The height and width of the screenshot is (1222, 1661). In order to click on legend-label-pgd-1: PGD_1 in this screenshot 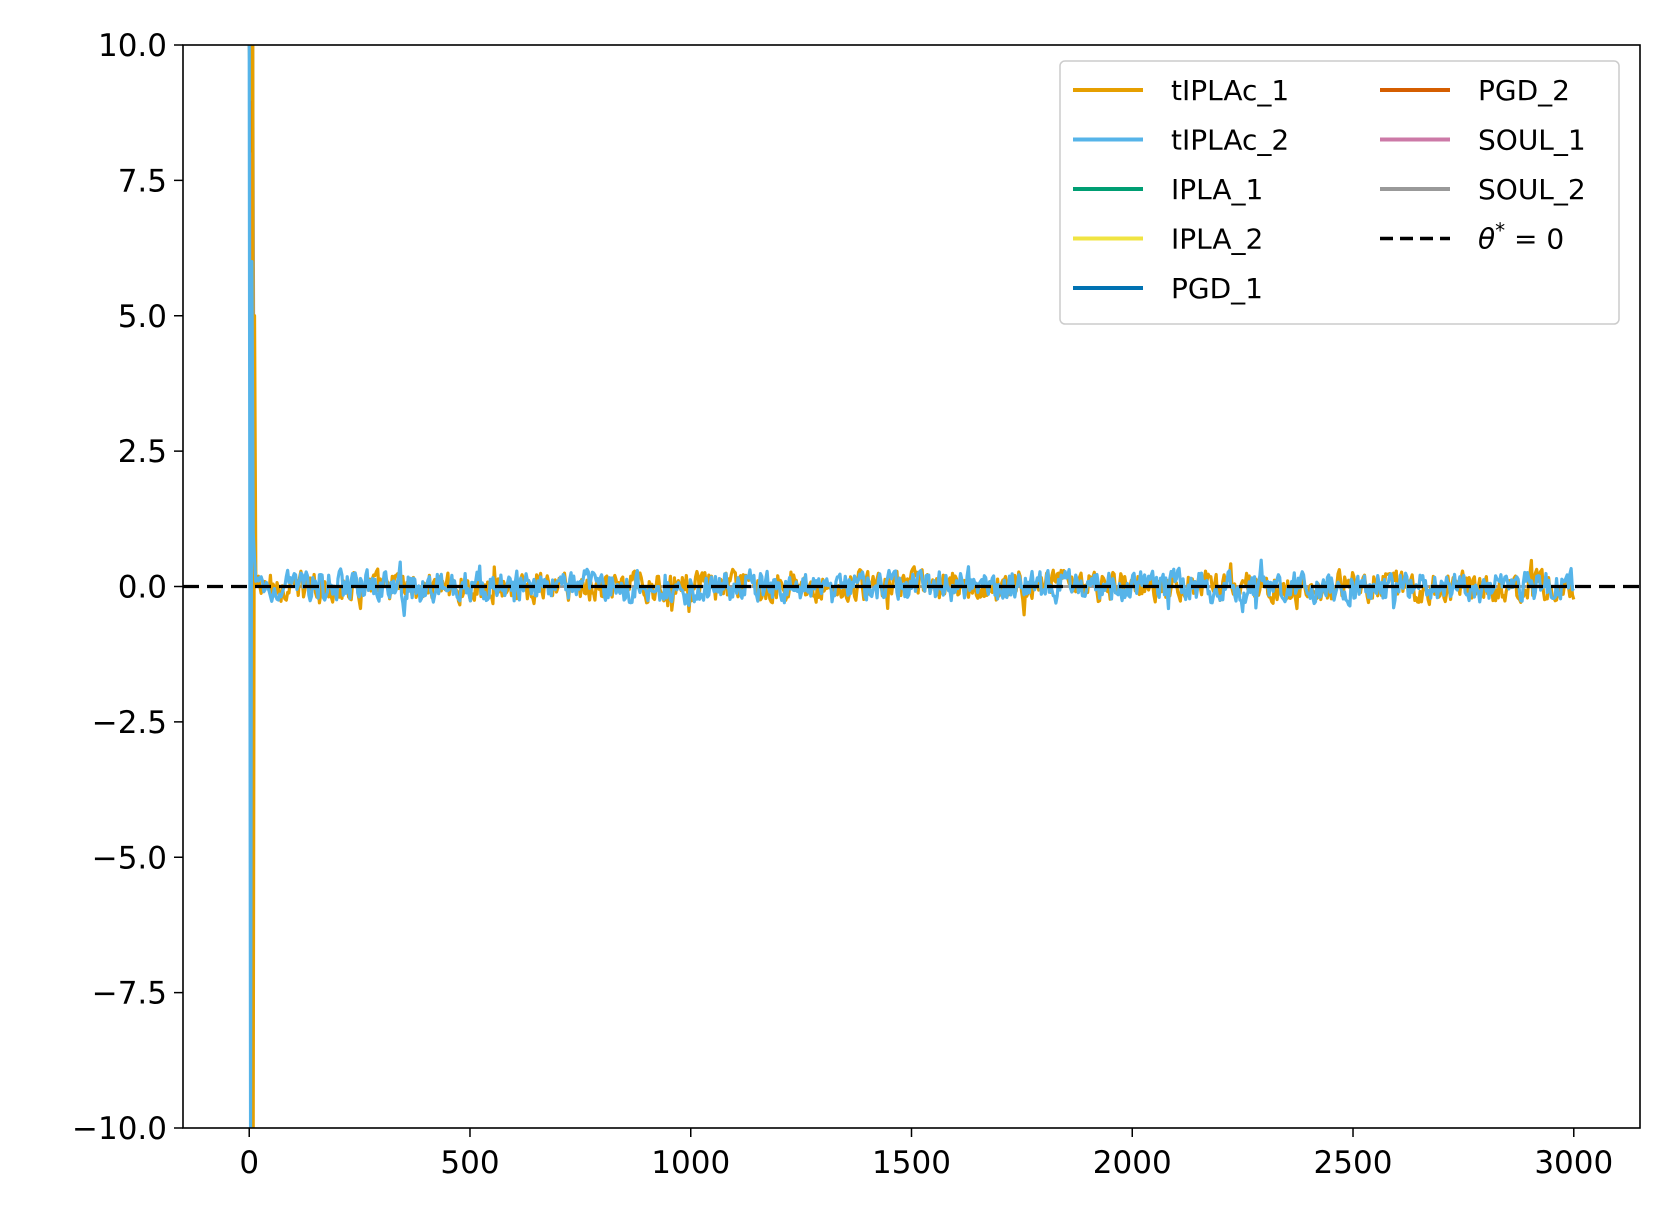, I will do `click(1217, 288)`.